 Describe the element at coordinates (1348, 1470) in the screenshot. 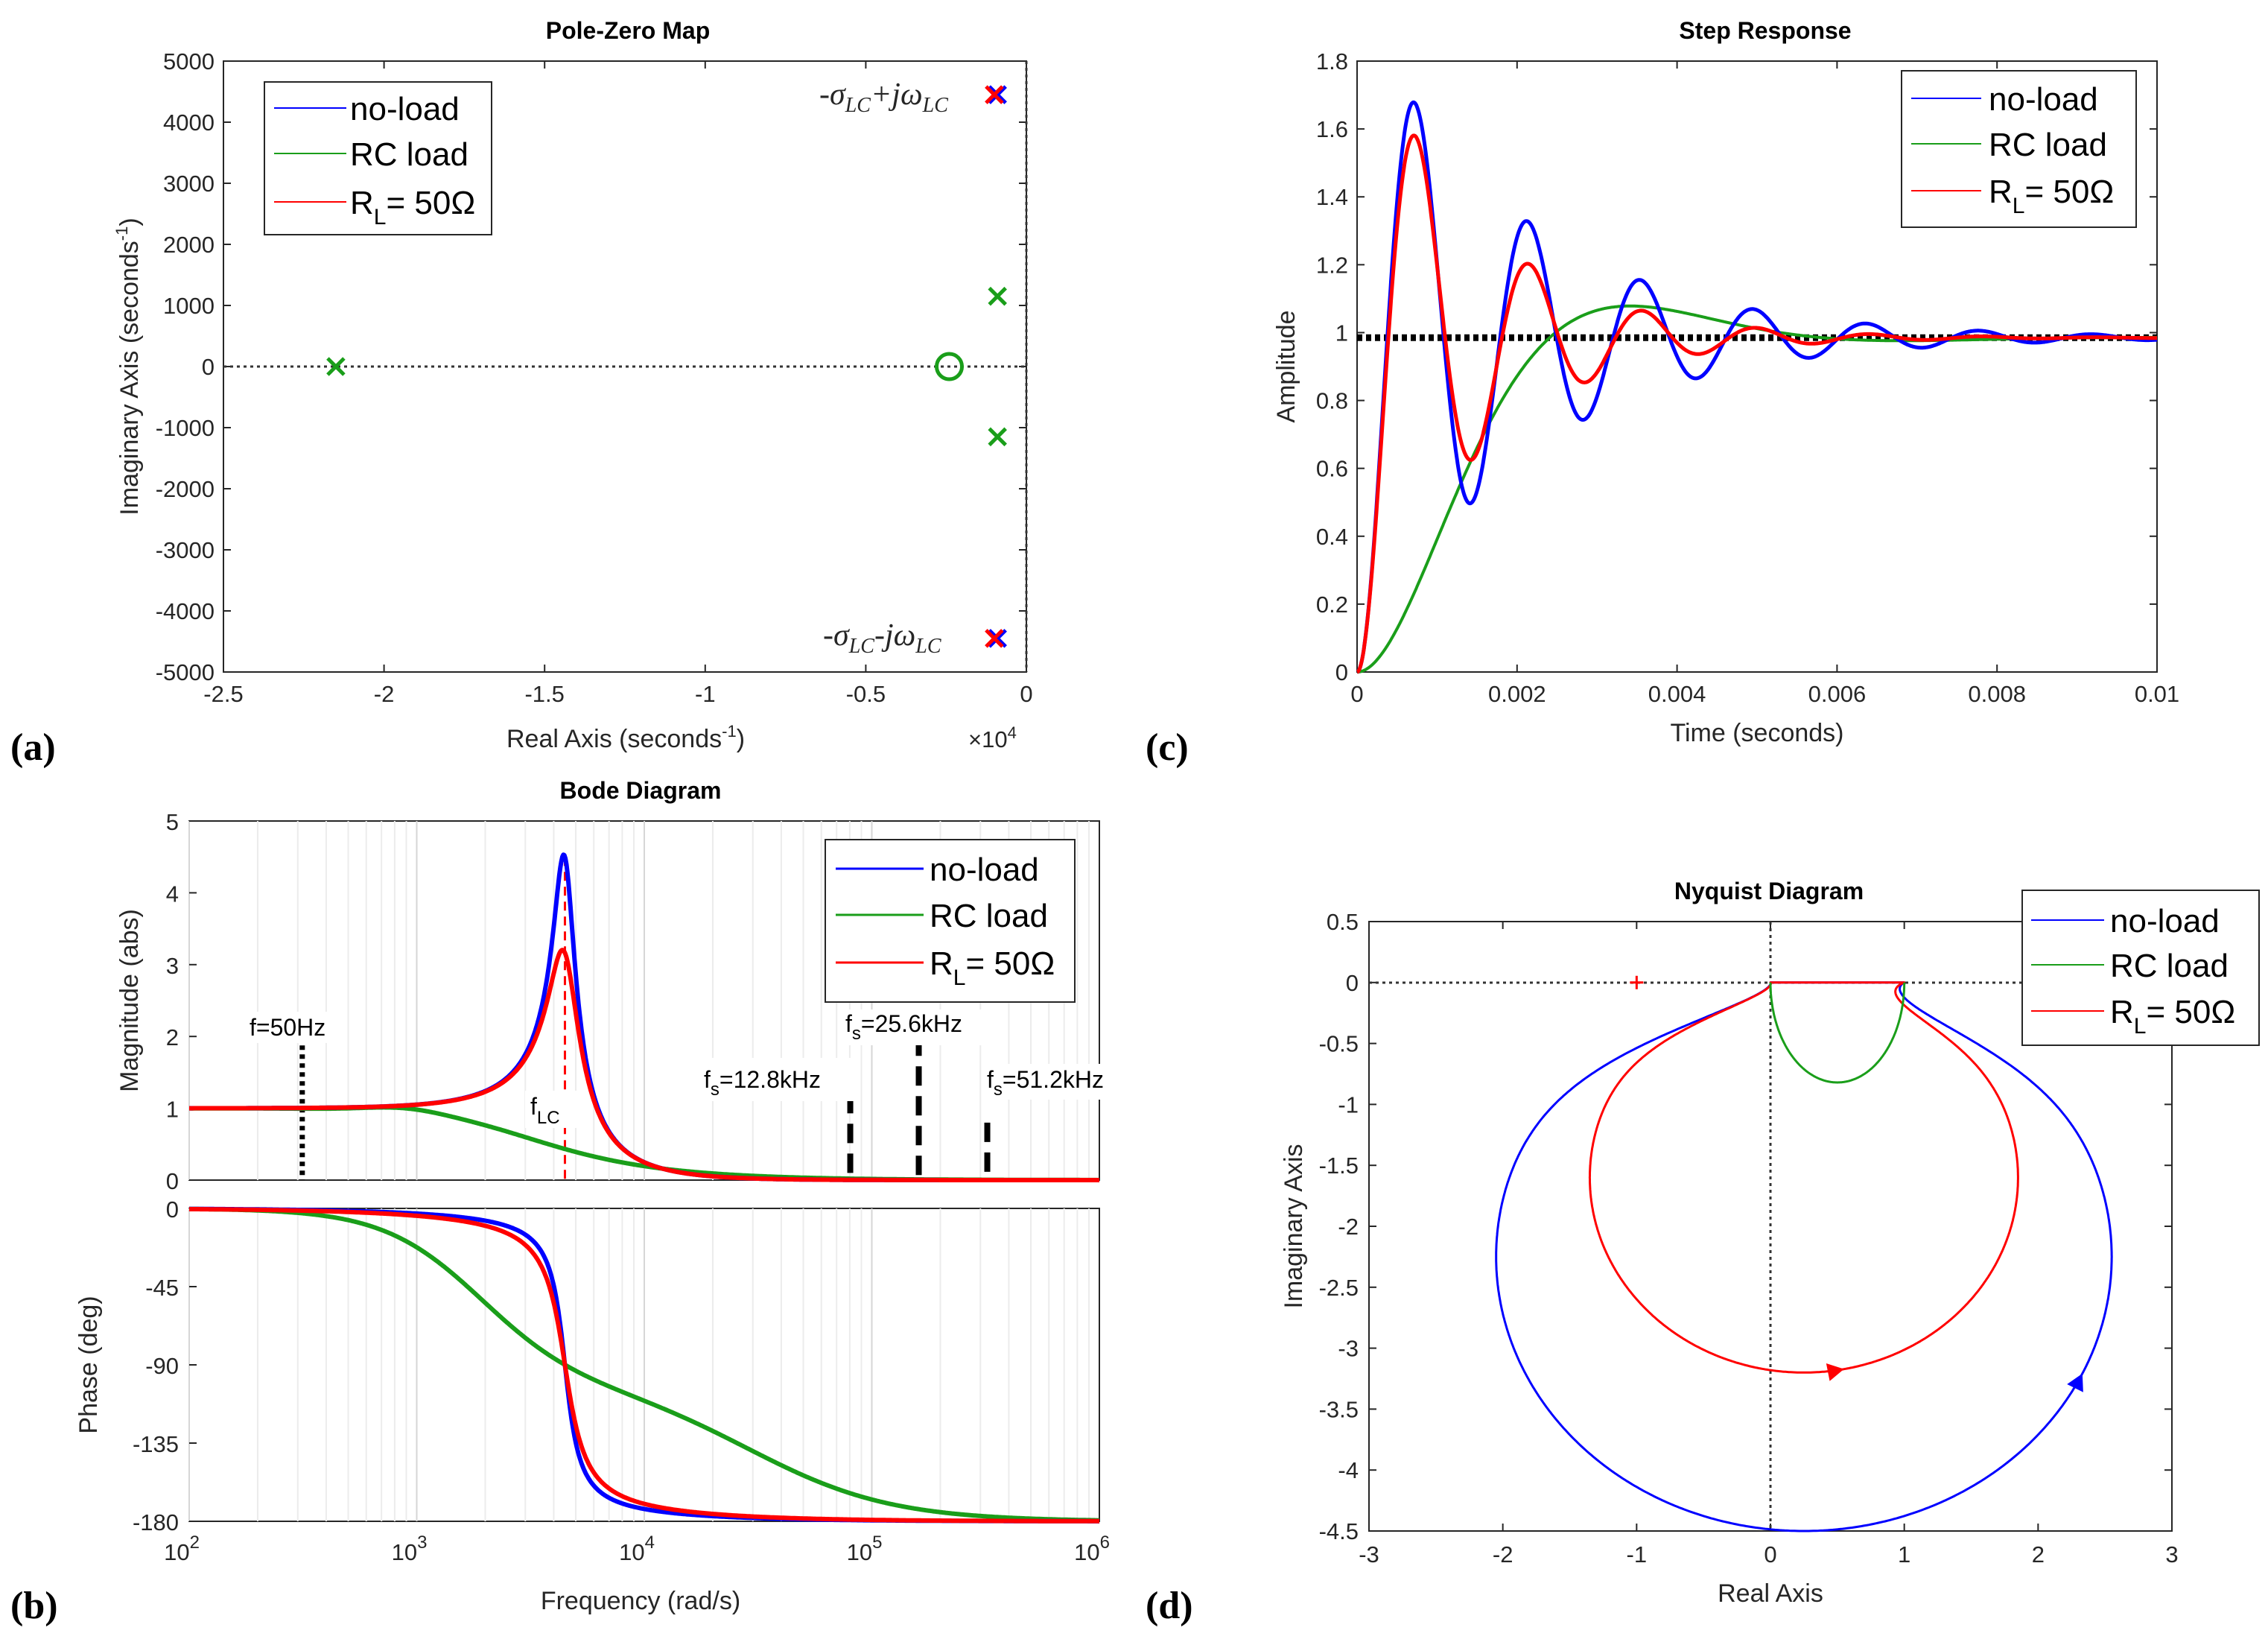

I see `nyquist-y-tick-label: -4` at that location.